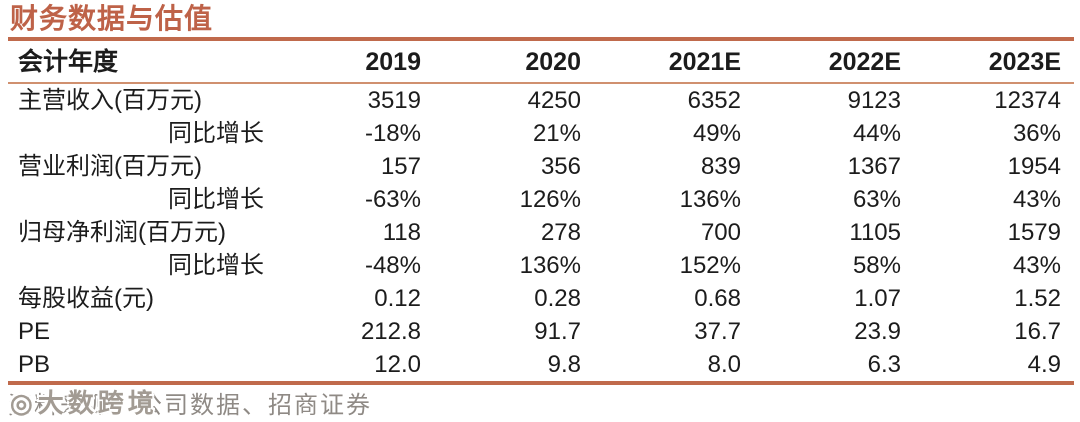  I want to click on cell-value: 212.8, so click(390, 331).